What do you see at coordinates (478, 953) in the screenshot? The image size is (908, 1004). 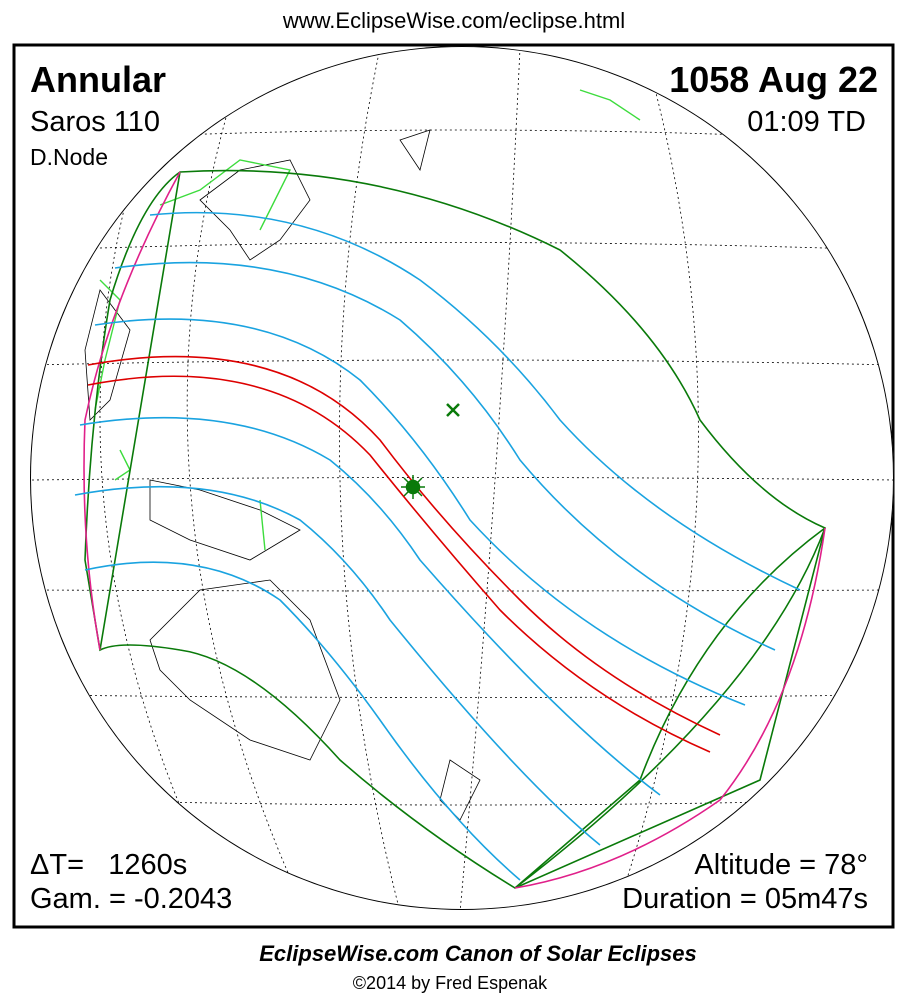 I see `canon-title: EclipseWise.com Canon of Solar Eclipses` at bounding box center [478, 953].